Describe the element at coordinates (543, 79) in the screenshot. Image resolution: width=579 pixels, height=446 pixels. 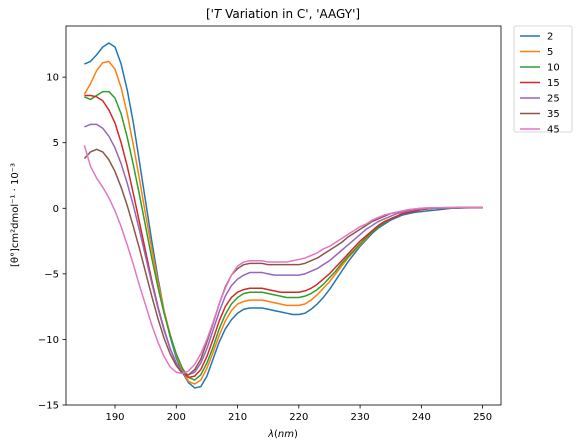
I see `legend-frame` at that location.